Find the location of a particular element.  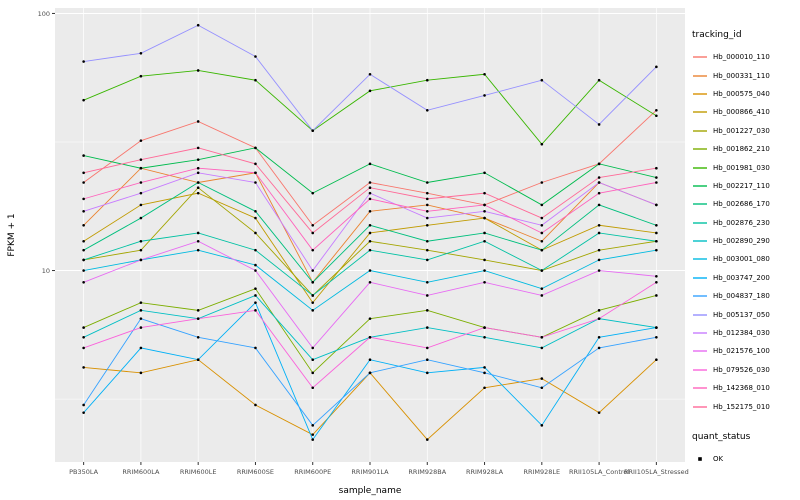

legend-label: Hb_003747_200 is located at coordinates (741, 277).